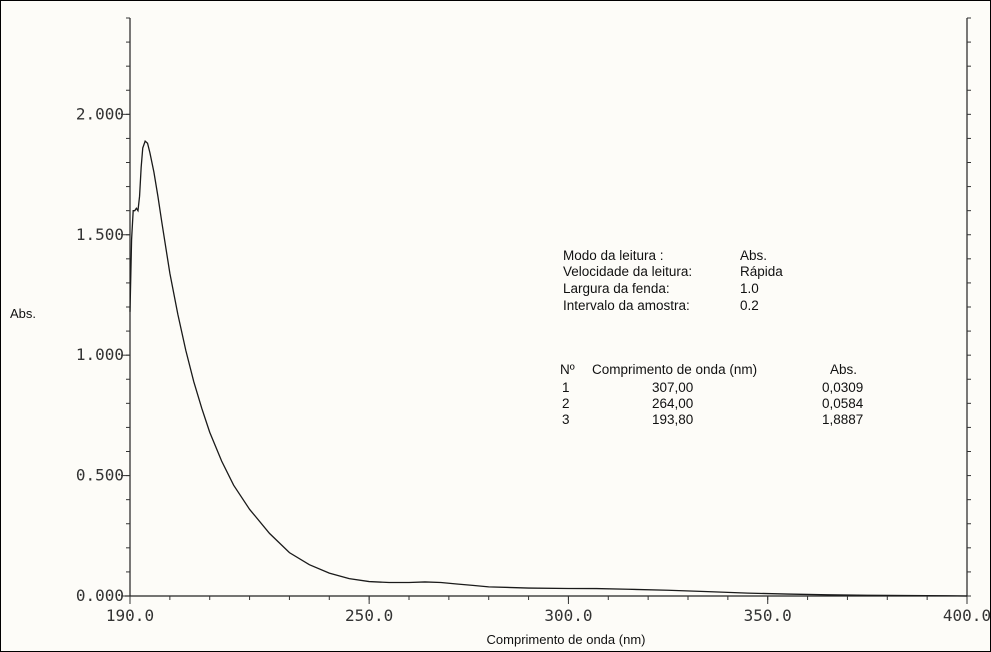 The height and width of the screenshot is (652, 991). What do you see at coordinates (616, 288) in the screenshot?
I see `setting-label: Largura da fenda:` at bounding box center [616, 288].